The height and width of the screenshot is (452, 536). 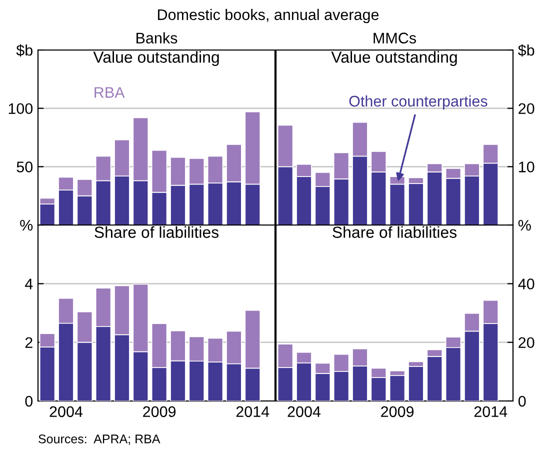 I want to click on text: MMCs, so click(x=395, y=38).